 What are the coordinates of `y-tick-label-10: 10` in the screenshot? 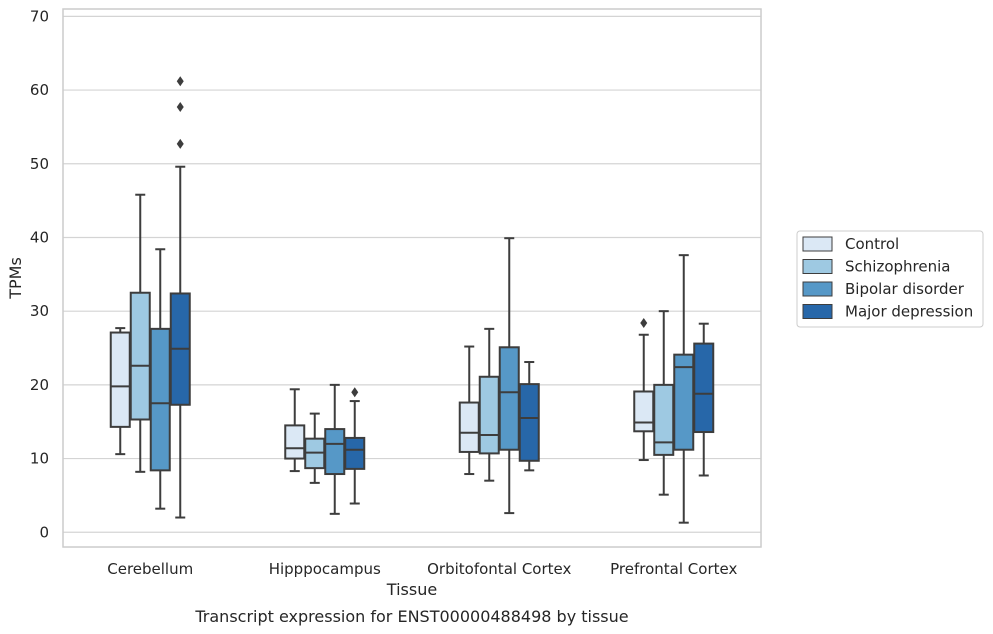 It's located at (39, 459).